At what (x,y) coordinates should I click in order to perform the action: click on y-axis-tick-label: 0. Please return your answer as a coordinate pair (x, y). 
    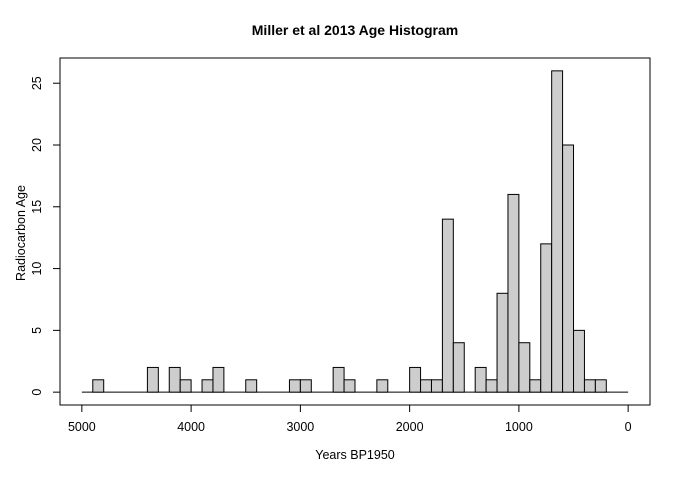
    Looking at the image, I should click on (37, 392).